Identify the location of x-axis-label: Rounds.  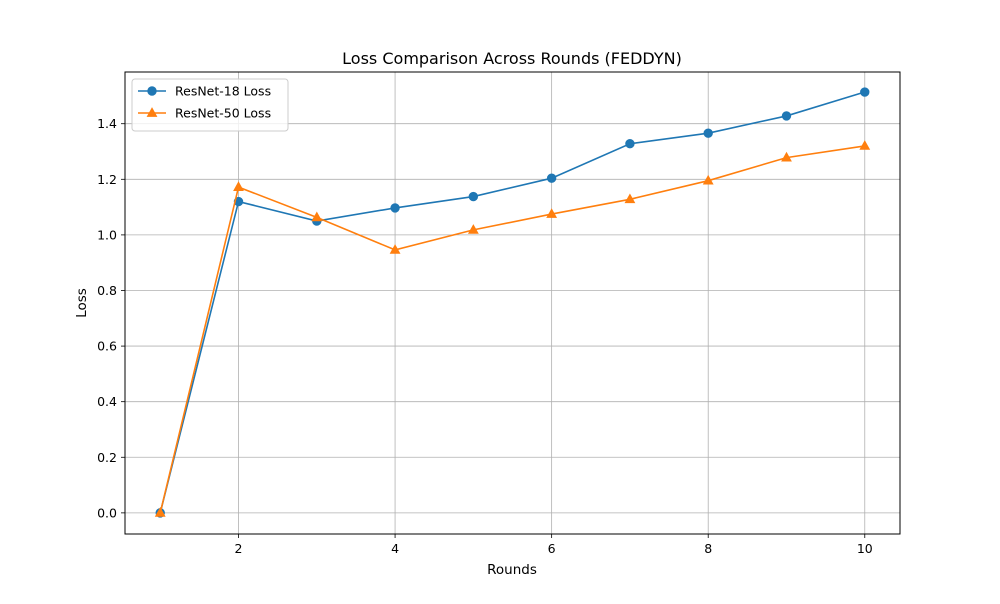
(512, 570).